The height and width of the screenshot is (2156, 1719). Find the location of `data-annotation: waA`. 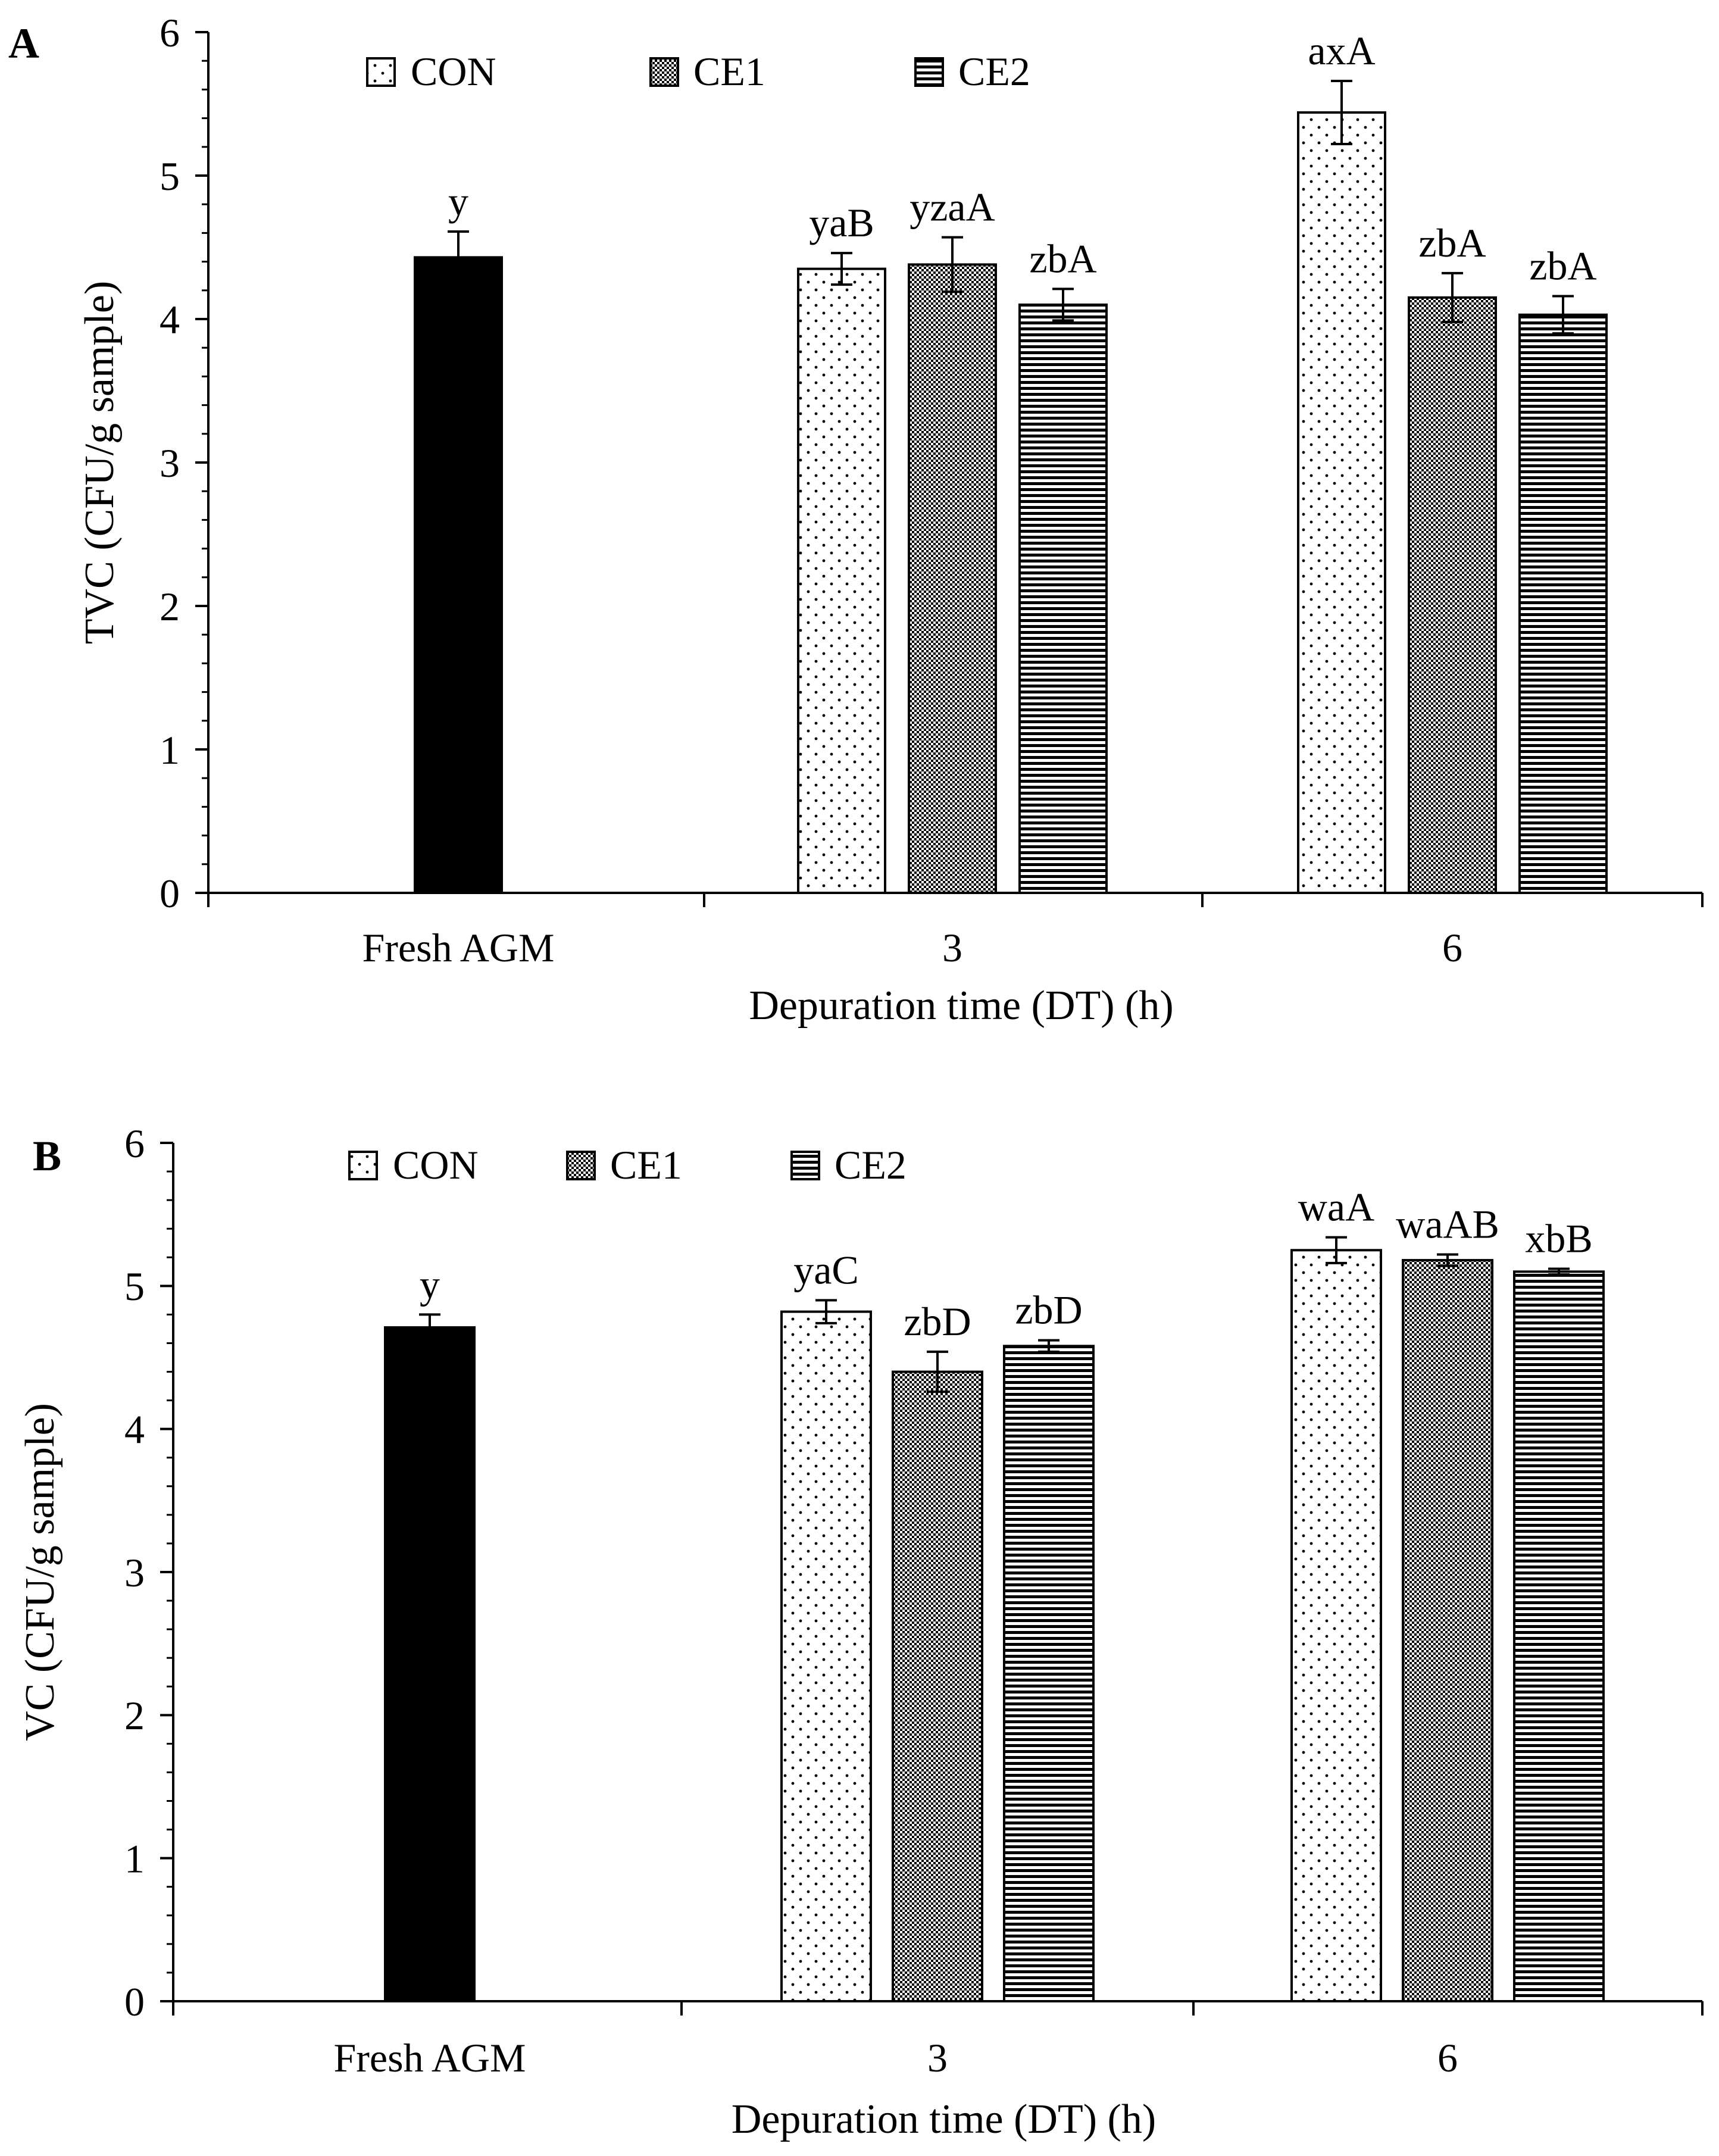

data-annotation: waA is located at coordinates (1336, 1207).